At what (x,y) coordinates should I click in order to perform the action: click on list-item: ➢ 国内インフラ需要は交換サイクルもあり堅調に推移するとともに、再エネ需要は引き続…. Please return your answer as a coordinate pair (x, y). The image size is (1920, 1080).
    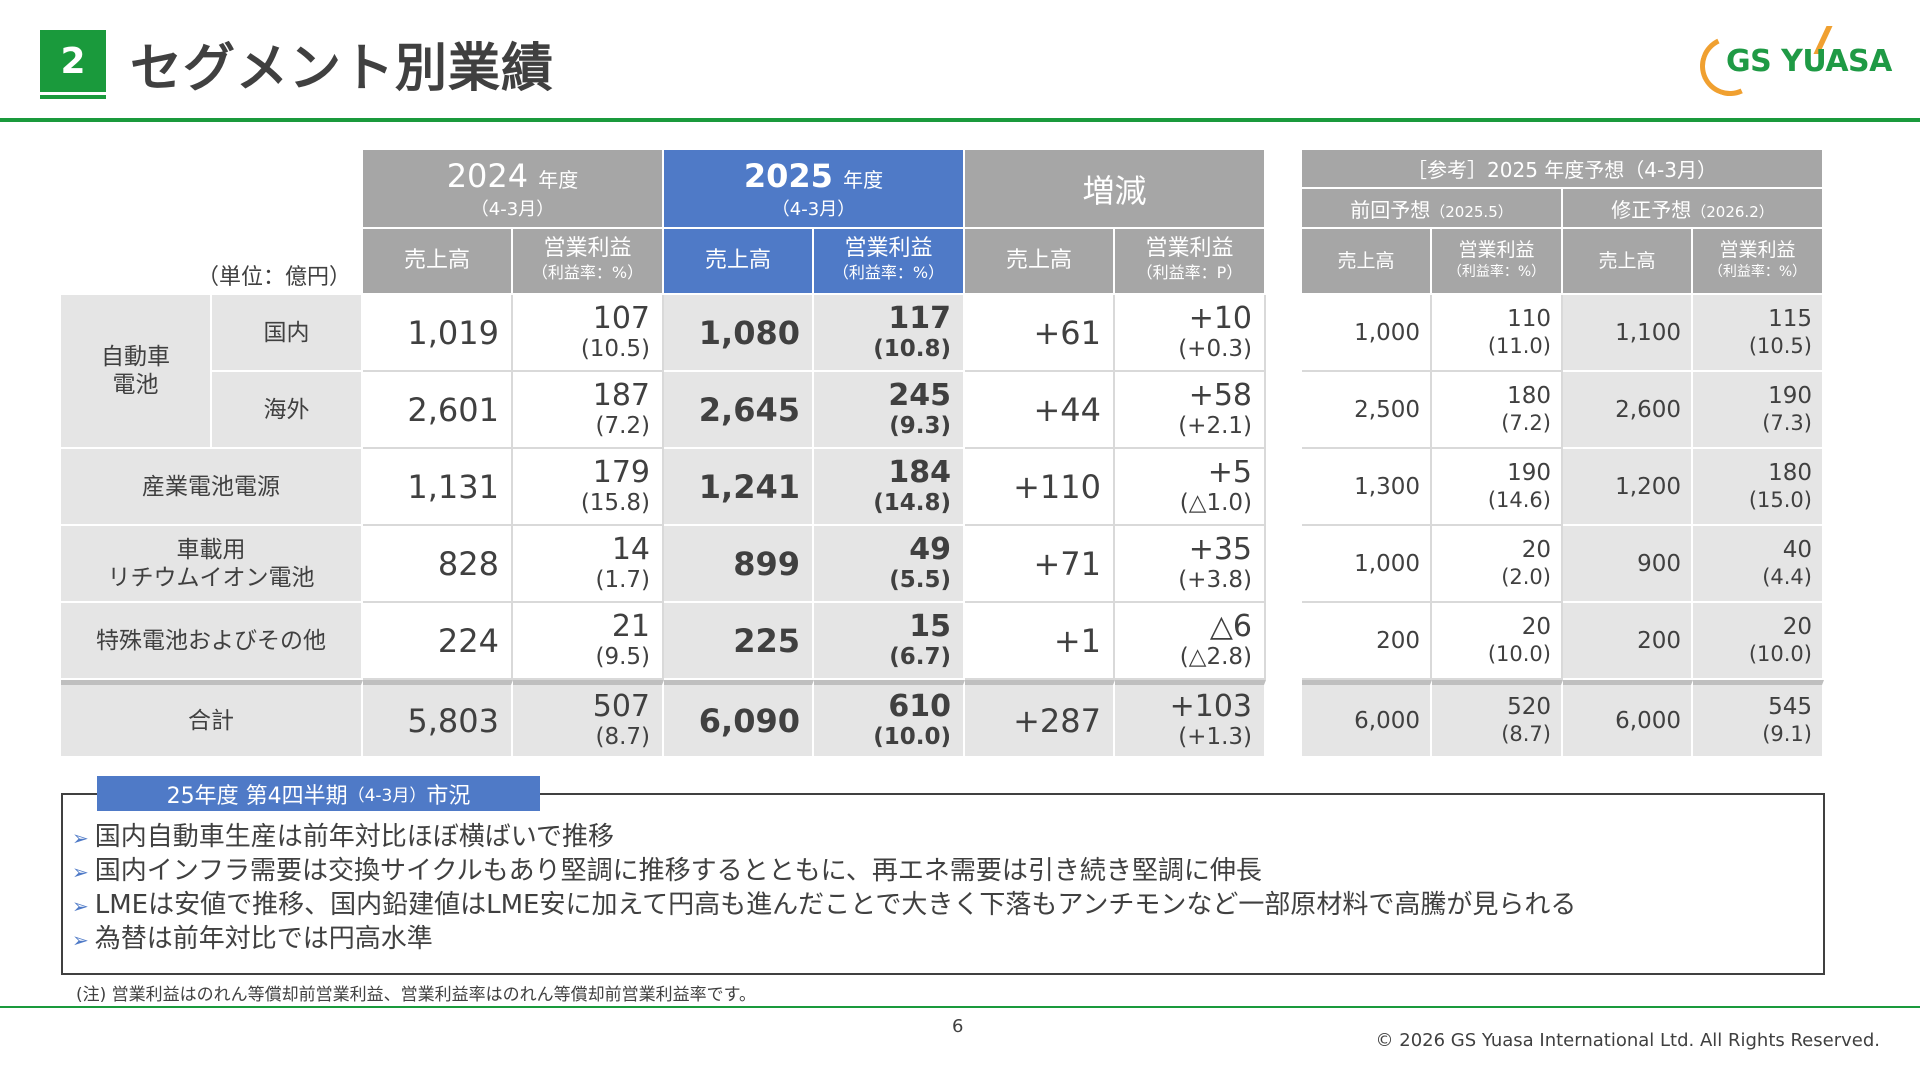
    Looking at the image, I should click on (667, 871).